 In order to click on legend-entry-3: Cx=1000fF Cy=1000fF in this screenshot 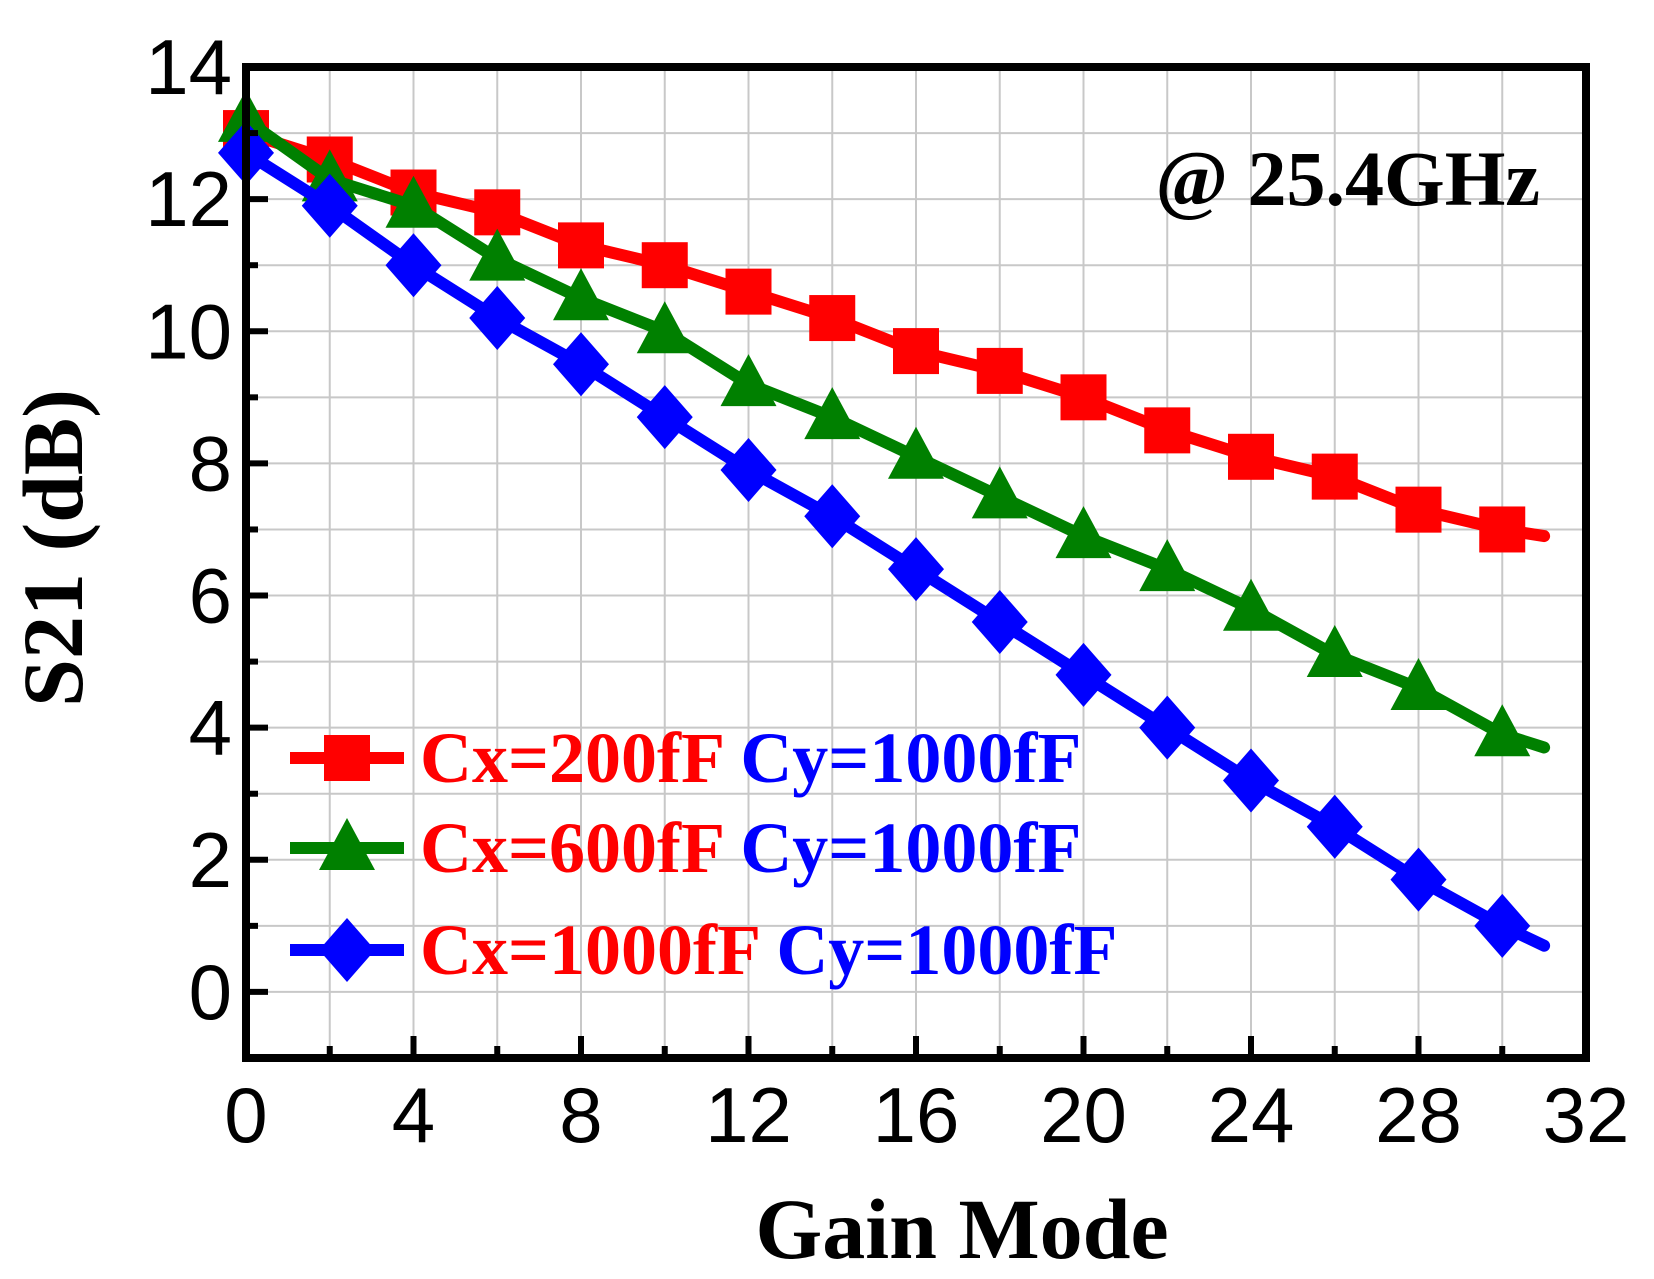, I will do `click(703, 950)`.